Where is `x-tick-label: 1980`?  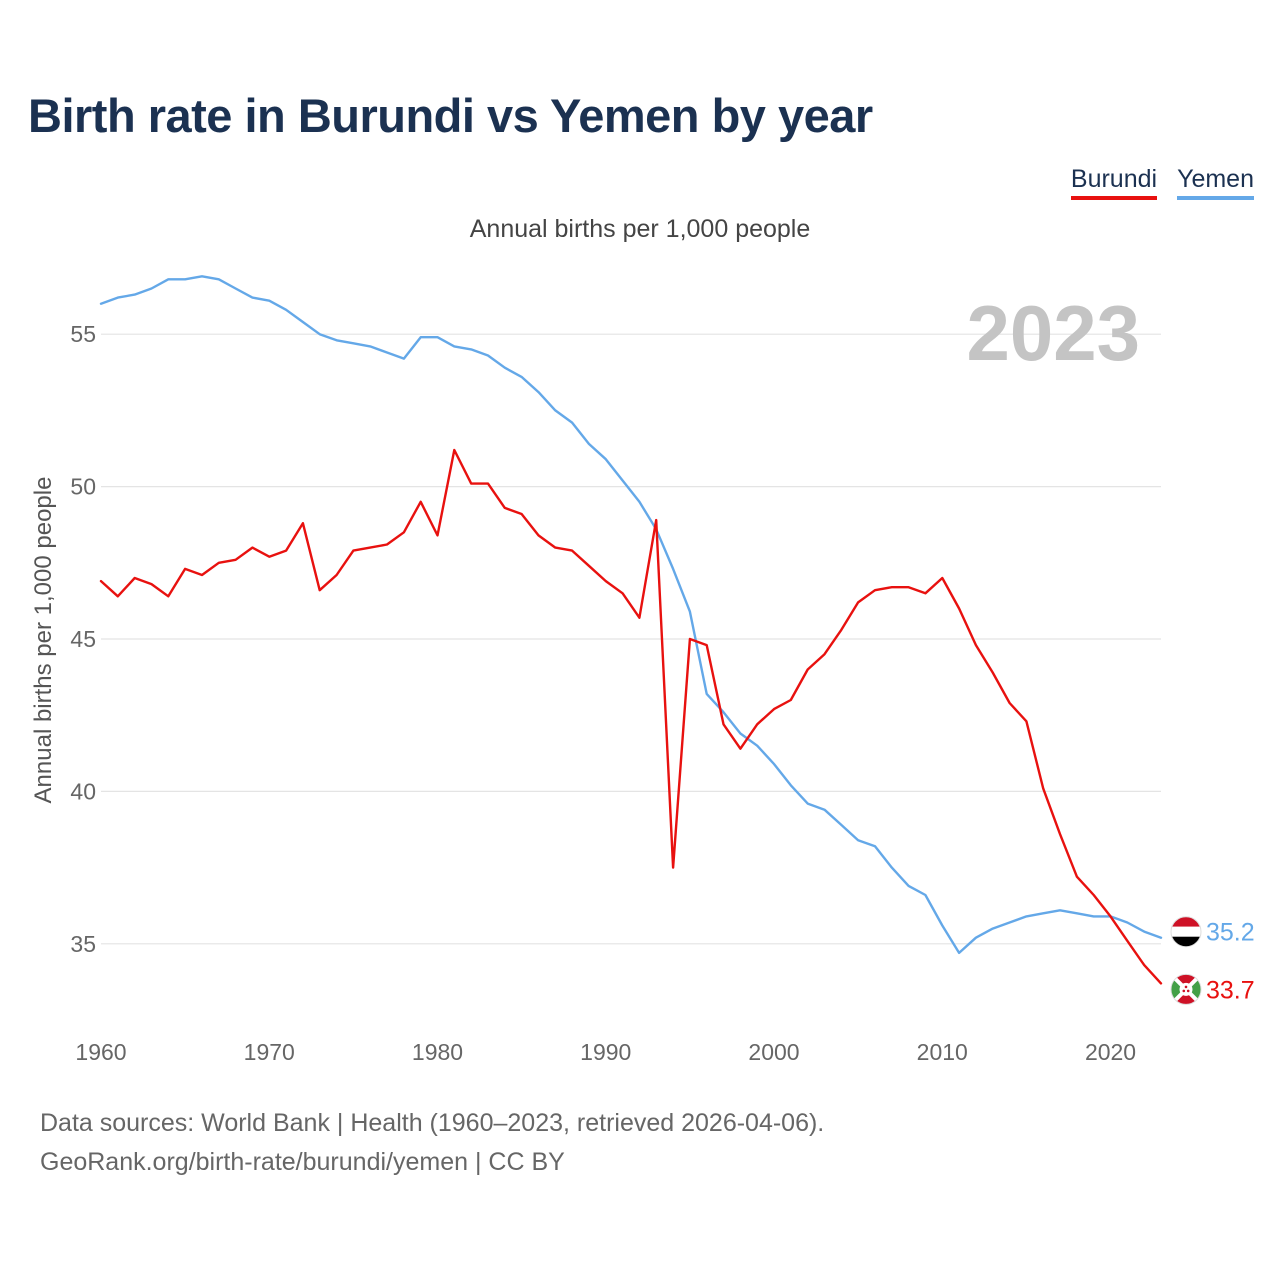 x-tick-label: 1980 is located at coordinates (437, 1052).